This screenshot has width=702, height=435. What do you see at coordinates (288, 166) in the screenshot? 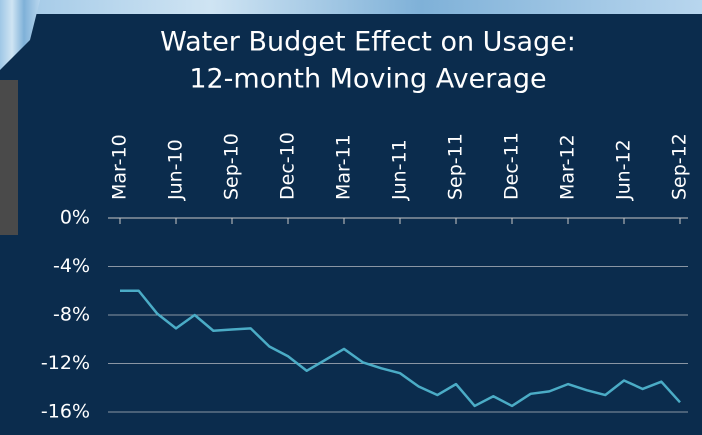
I see `x-tick-label: Dec-10` at bounding box center [288, 166].